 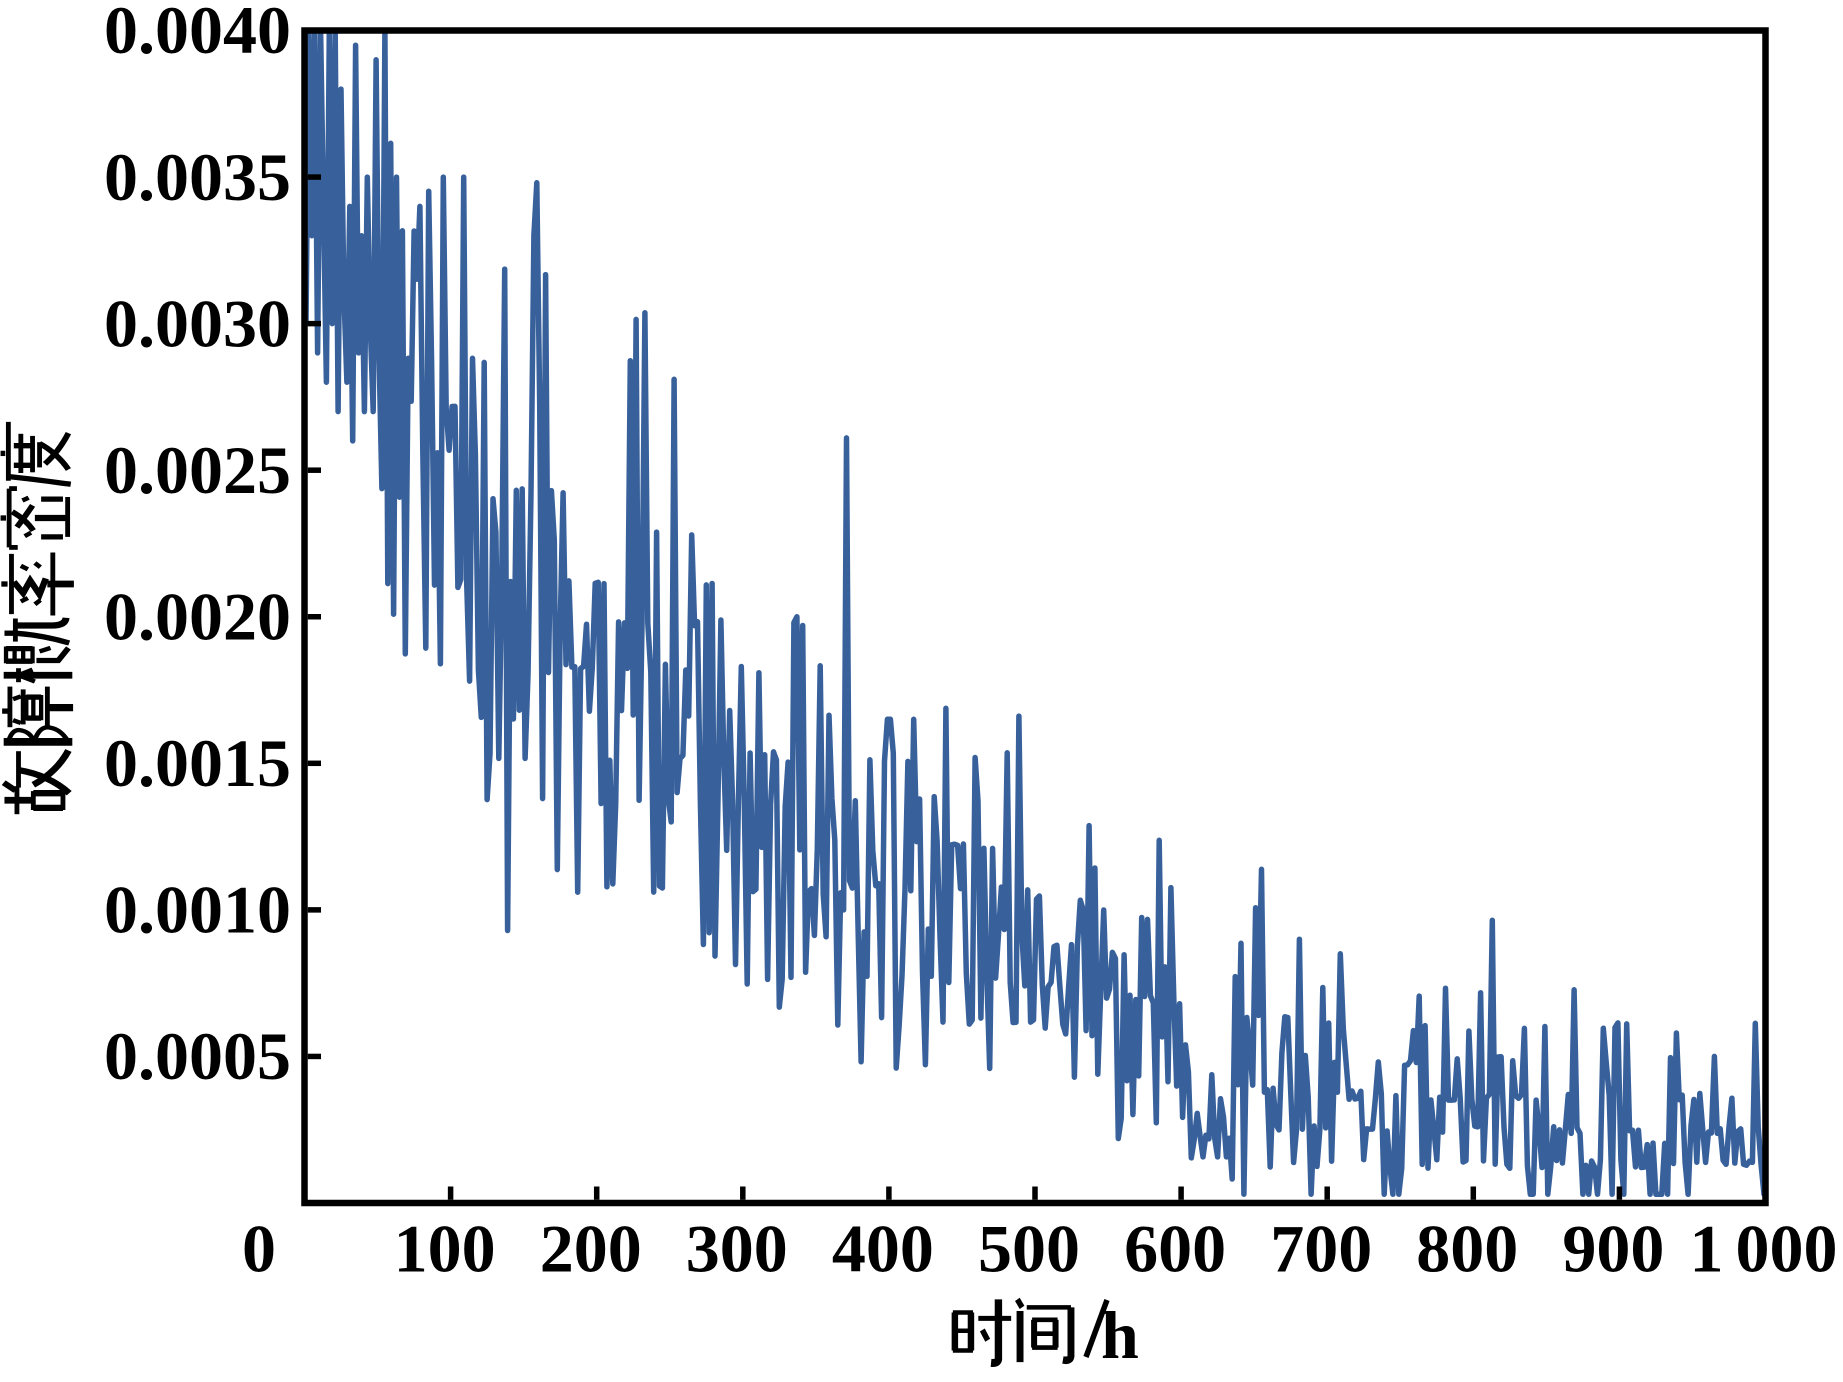 What do you see at coordinates (1787, 1249) in the screenshot?
I see `svg-text: 000` at bounding box center [1787, 1249].